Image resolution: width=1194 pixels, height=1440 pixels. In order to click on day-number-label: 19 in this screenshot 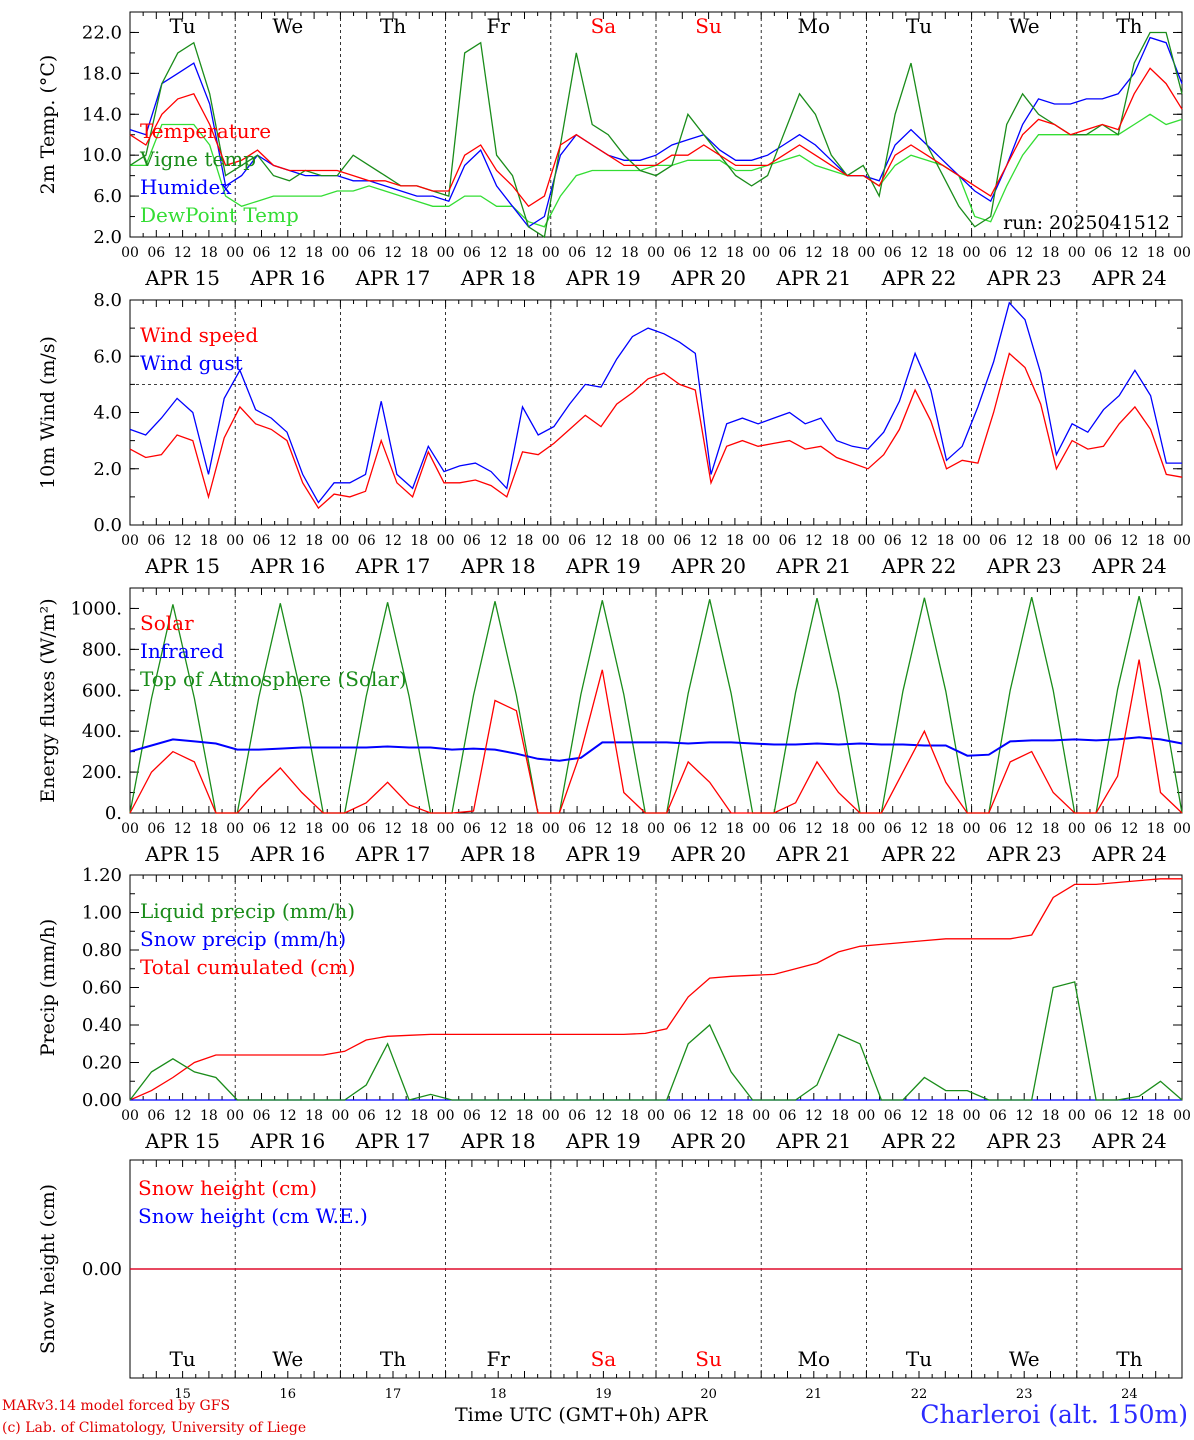, I will do `click(603, 1394)`.